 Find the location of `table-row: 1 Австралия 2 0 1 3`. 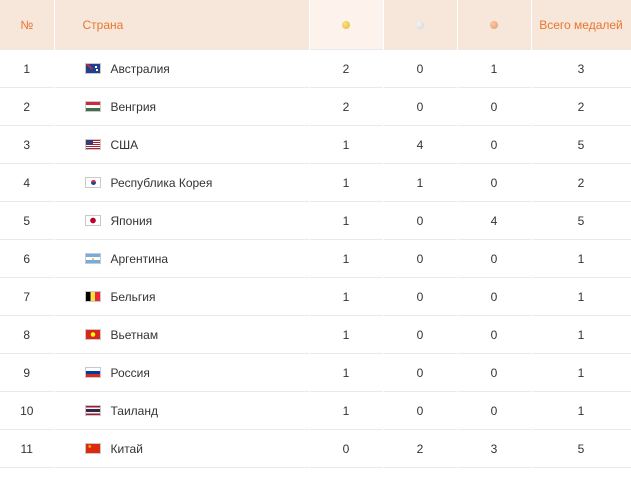

table-row: 1 Австралия 2 0 1 3 is located at coordinates (315, 68).